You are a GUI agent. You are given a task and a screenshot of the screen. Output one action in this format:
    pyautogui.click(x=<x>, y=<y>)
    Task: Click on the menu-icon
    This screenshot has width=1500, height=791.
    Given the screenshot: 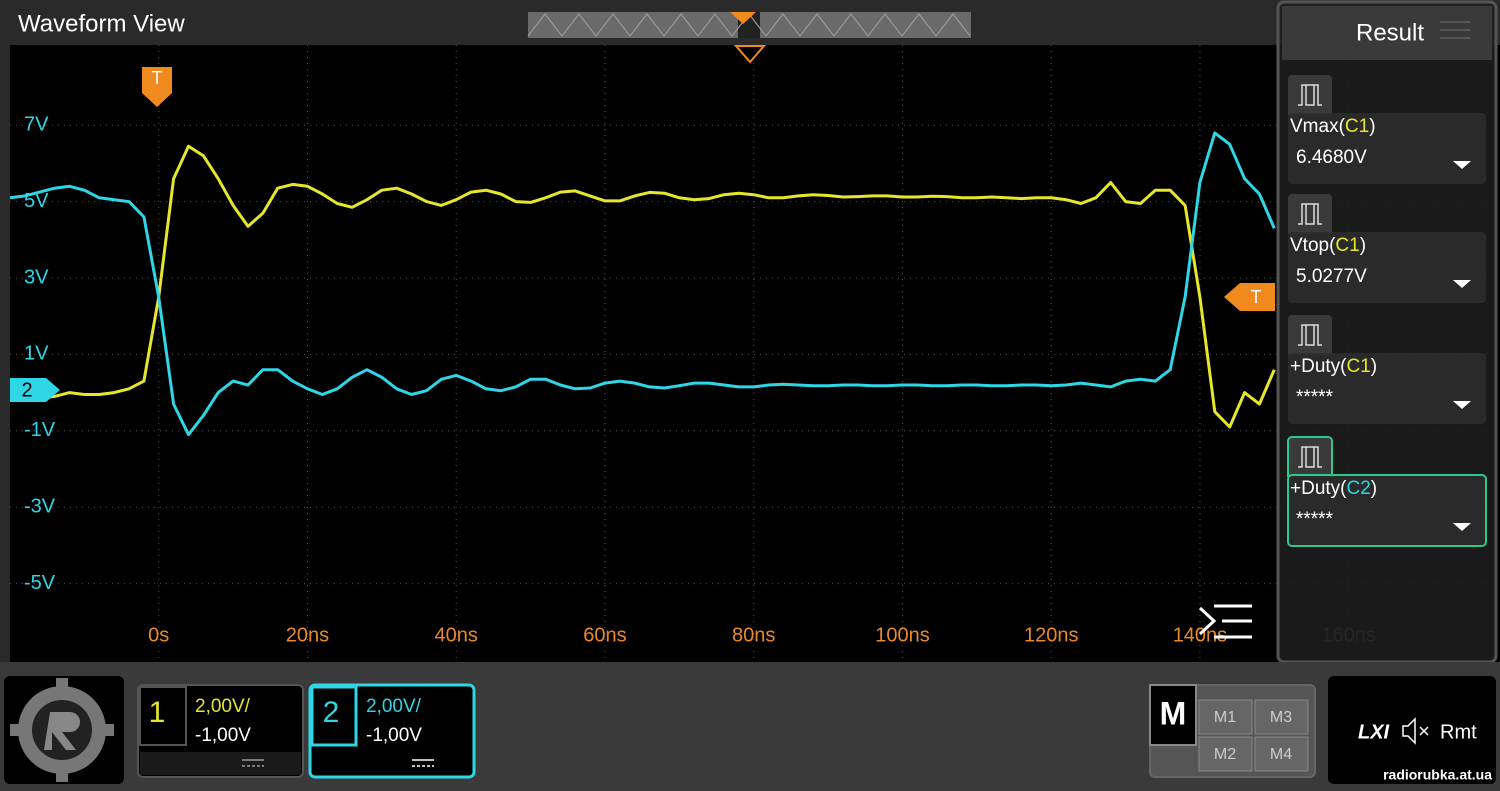 What is the action you would take?
    pyautogui.click(x=1225, y=621)
    